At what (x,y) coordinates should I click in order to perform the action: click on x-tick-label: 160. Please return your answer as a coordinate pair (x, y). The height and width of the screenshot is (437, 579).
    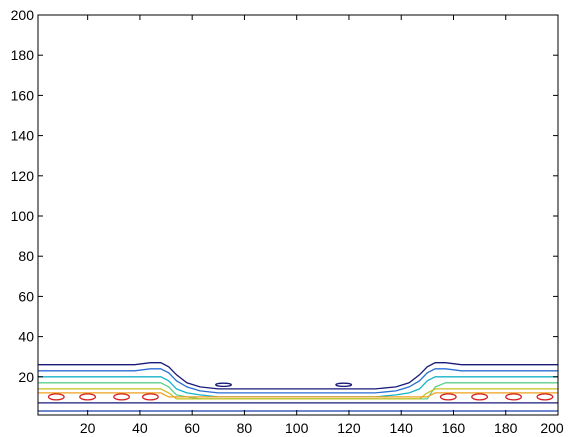
    Looking at the image, I should click on (454, 428).